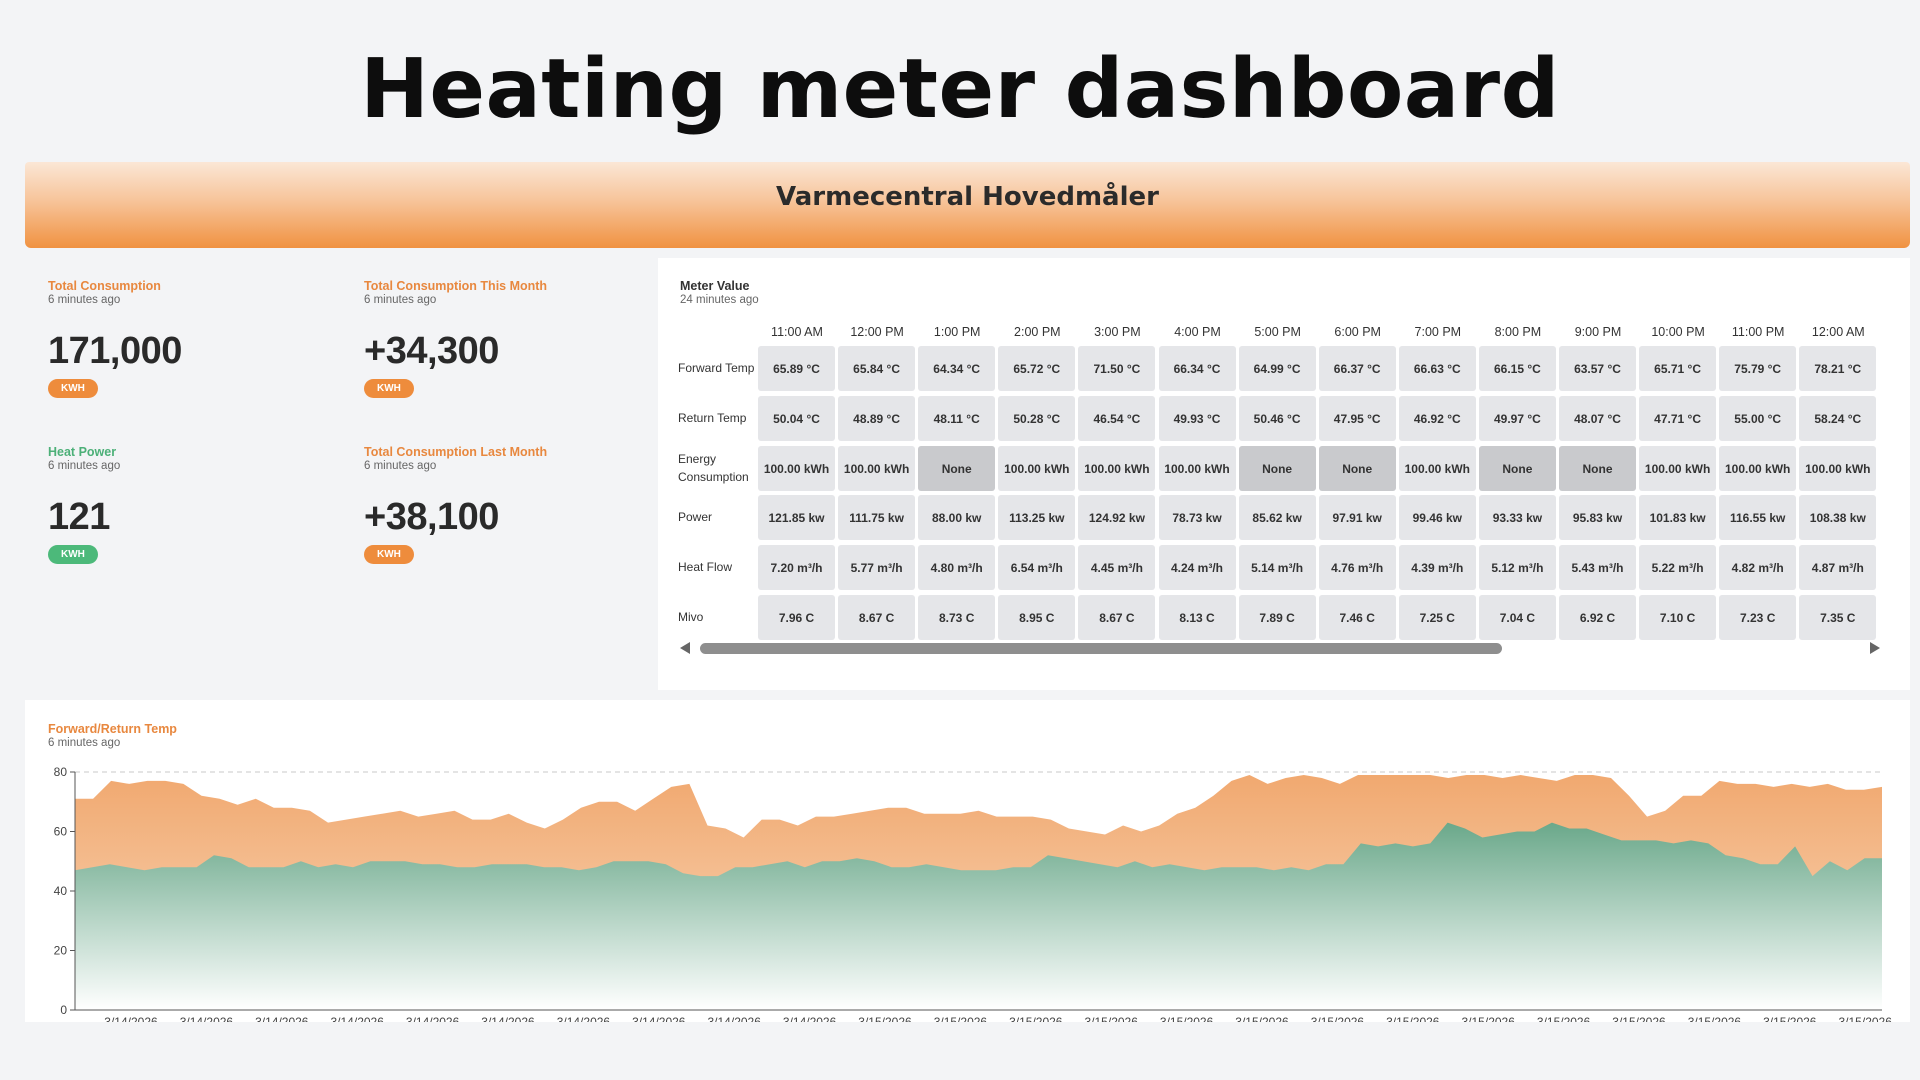 The width and height of the screenshot is (1920, 1080). Describe the element at coordinates (1838, 332) in the screenshot. I see `time-column-header: 12:00 AM` at that location.